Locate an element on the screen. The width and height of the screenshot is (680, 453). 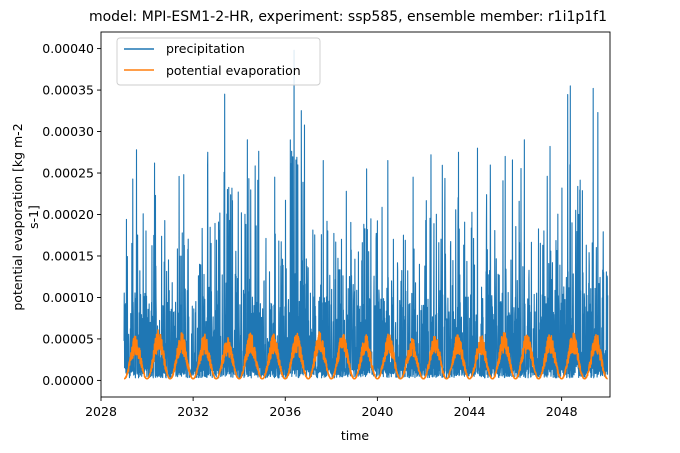
legend: precipitation potential evaporation is located at coordinates (218, 61).